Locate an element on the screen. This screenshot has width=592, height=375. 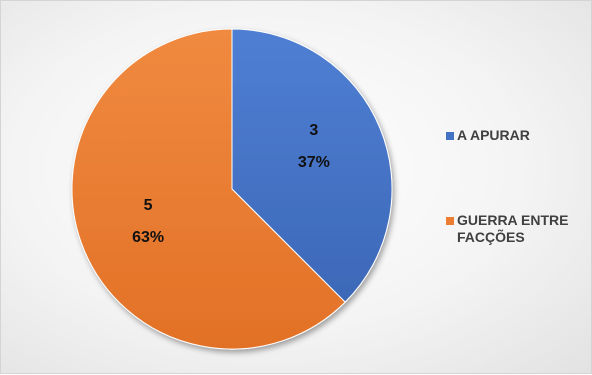
legend-swatch-a-apurar is located at coordinates (450, 136).